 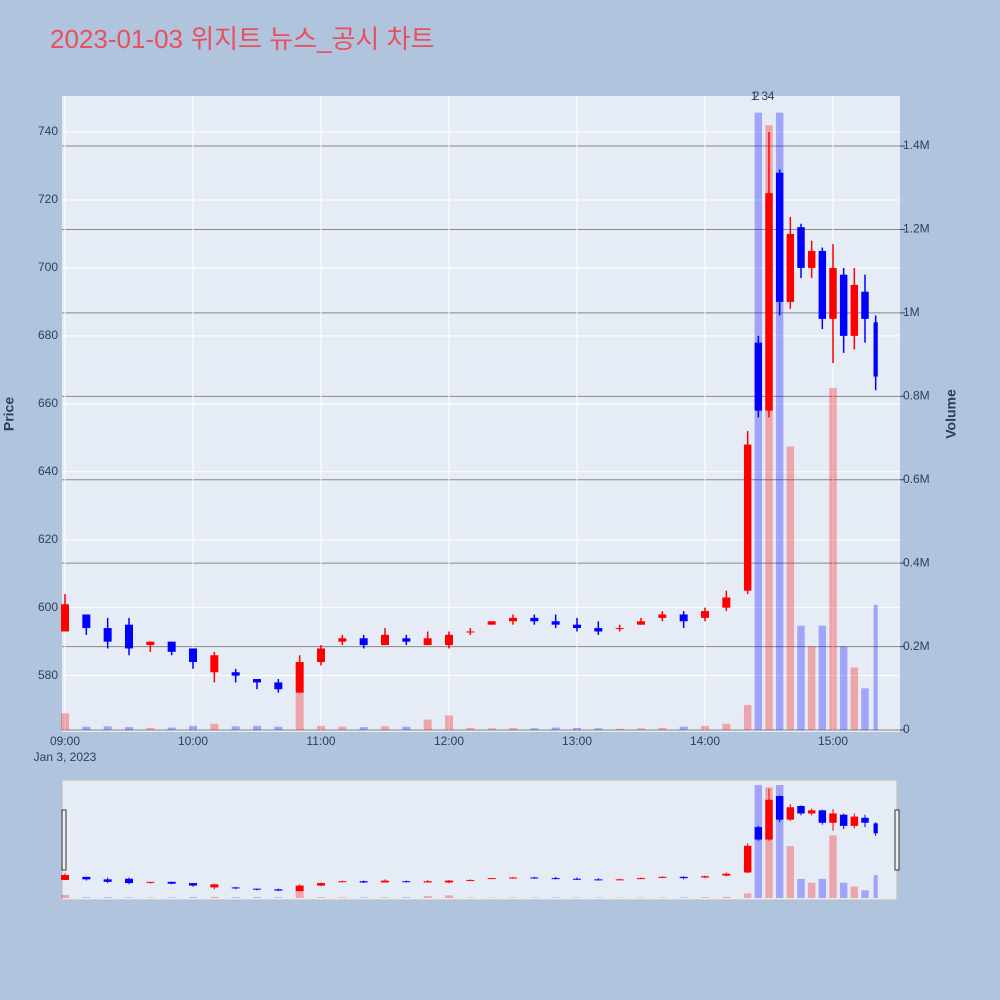 What do you see at coordinates (951, 414) in the screenshot?
I see `y2-axis-title: Volume` at bounding box center [951, 414].